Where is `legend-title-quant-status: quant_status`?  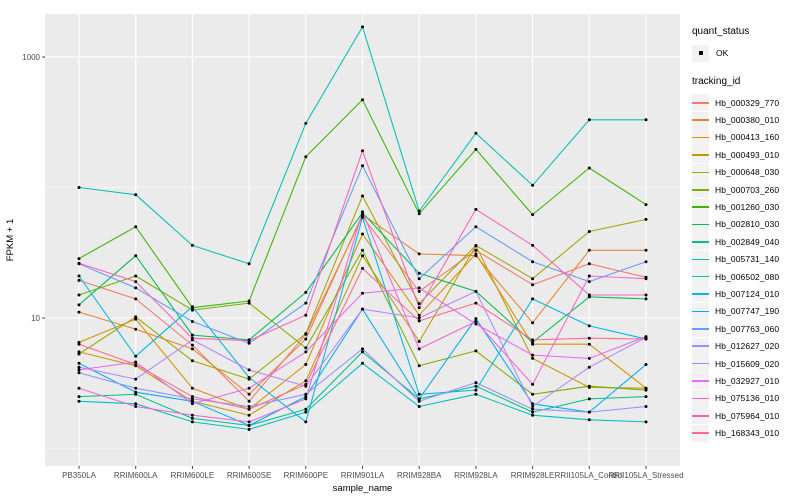
legend-title-quant-status: quant_status is located at coordinates (721, 31).